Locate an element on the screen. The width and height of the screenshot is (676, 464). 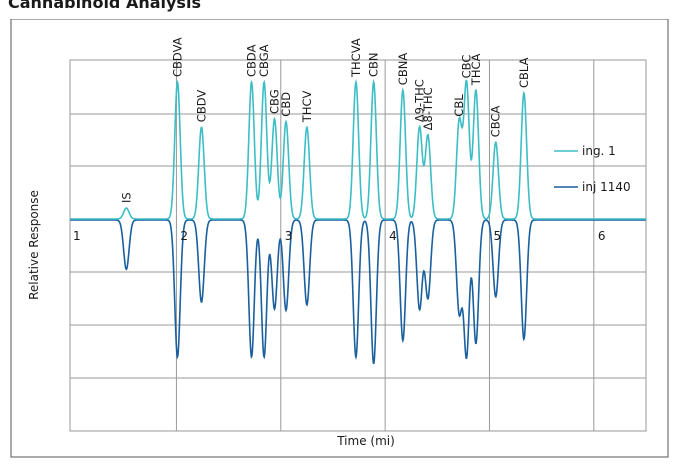
legend-label-series-2: inj 1140 is located at coordinates (606, 187).